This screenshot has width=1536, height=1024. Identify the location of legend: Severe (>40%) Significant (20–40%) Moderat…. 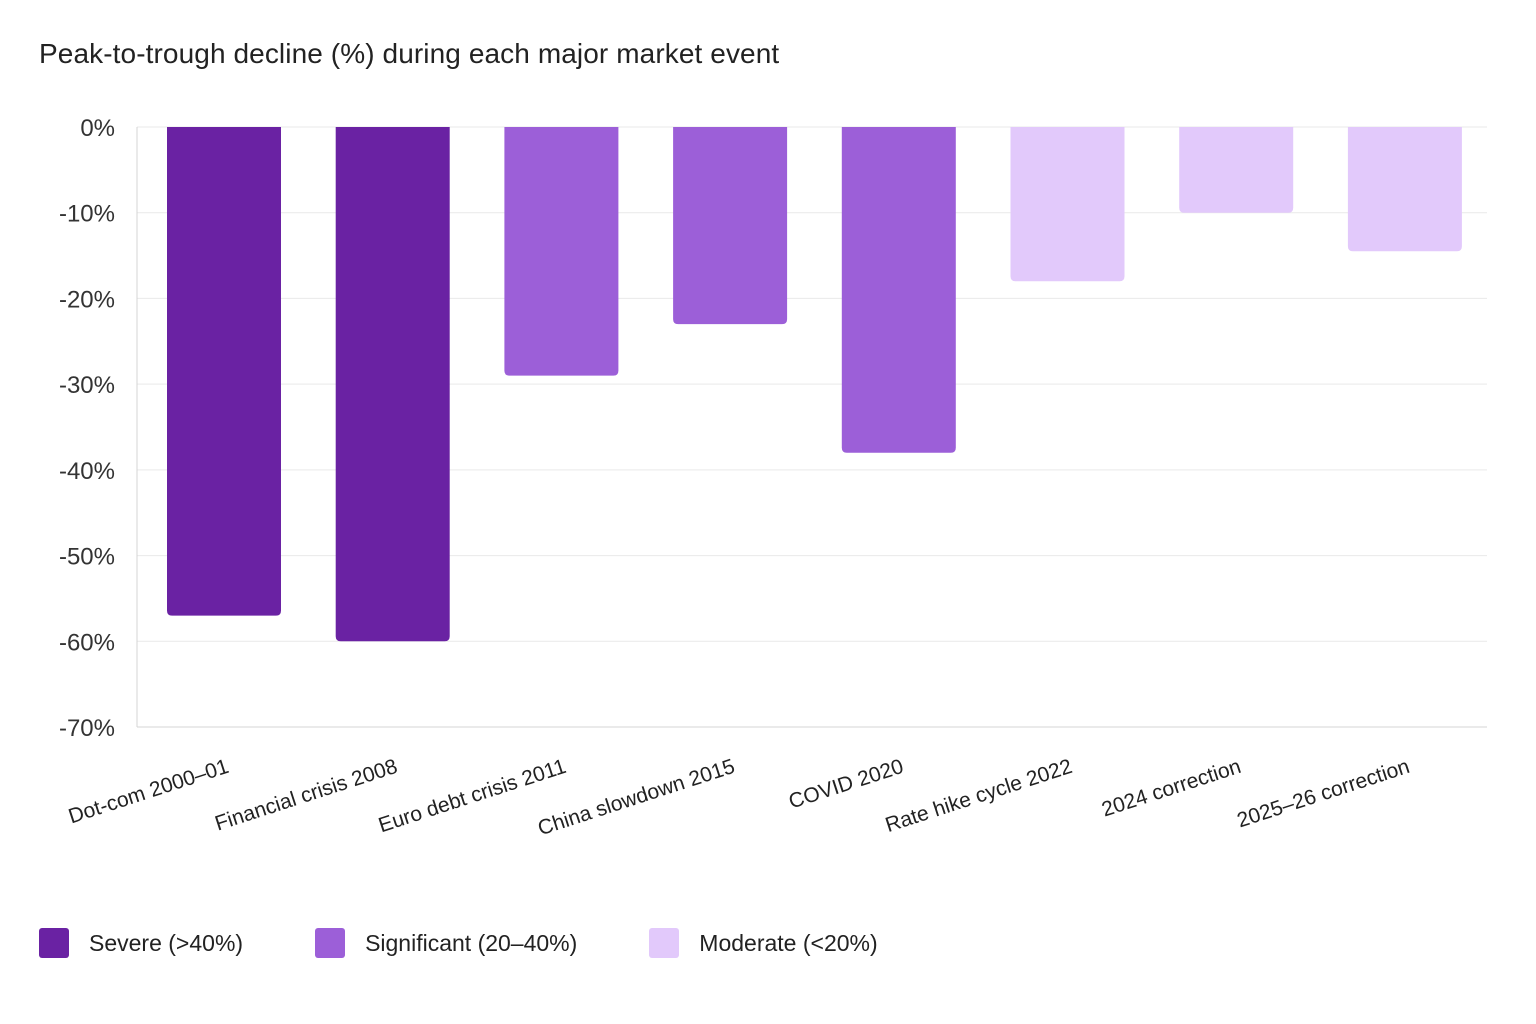
(494, 943).